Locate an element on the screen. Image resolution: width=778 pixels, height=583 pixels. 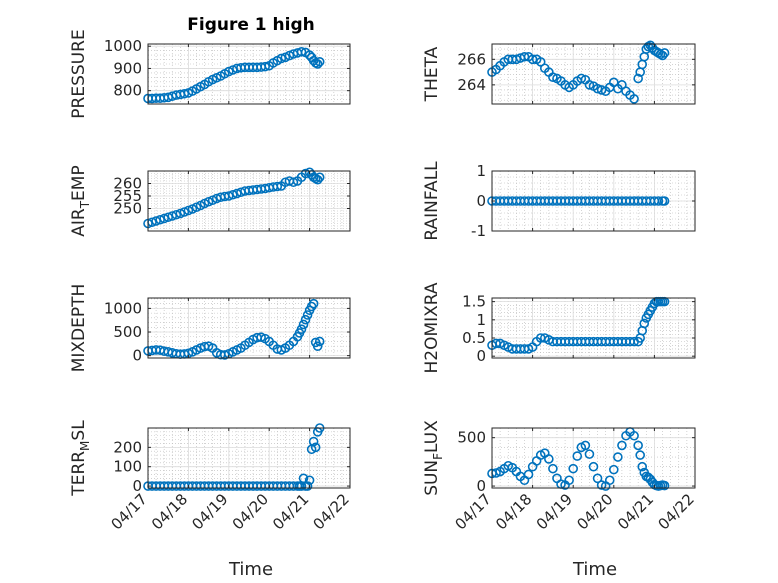
y-tick-label: 260 is located at coordinates (127, 184).